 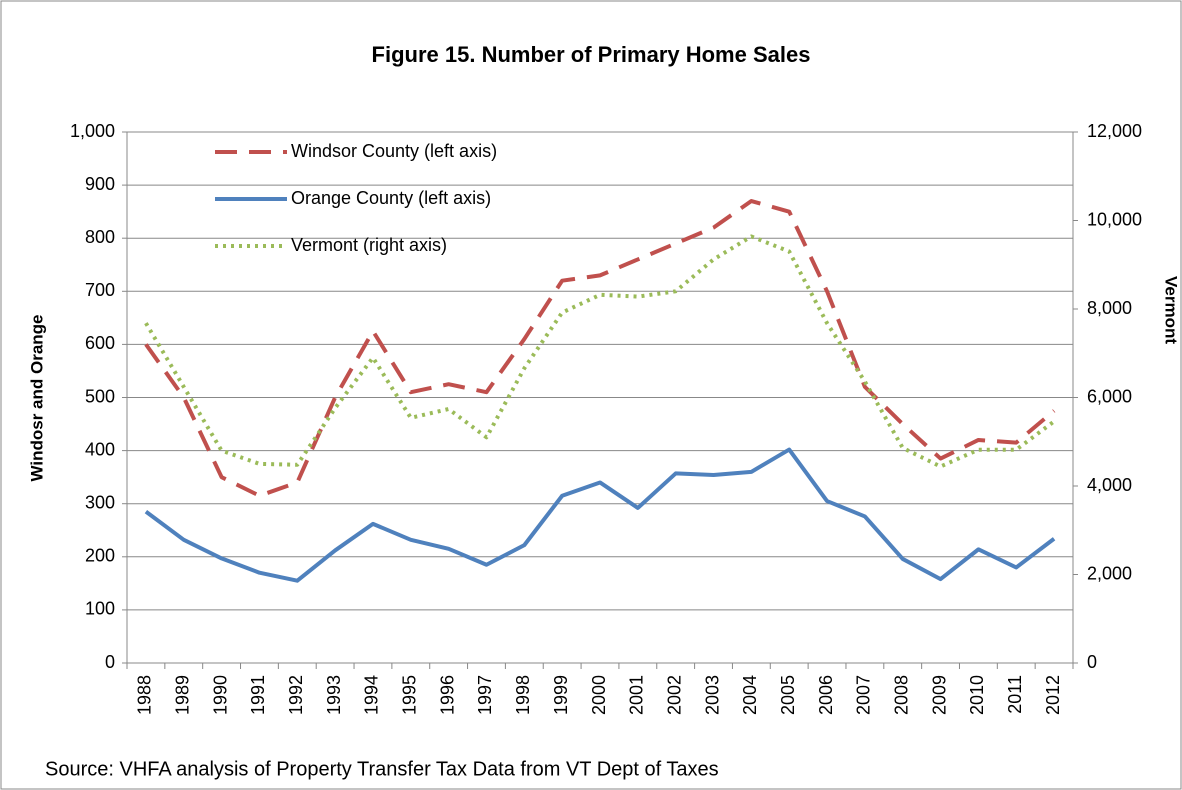 What do you see at coordinates (410, 695) in the screenshot?
I see `x-tick-label: 1995` at bounding box center [410, 695].